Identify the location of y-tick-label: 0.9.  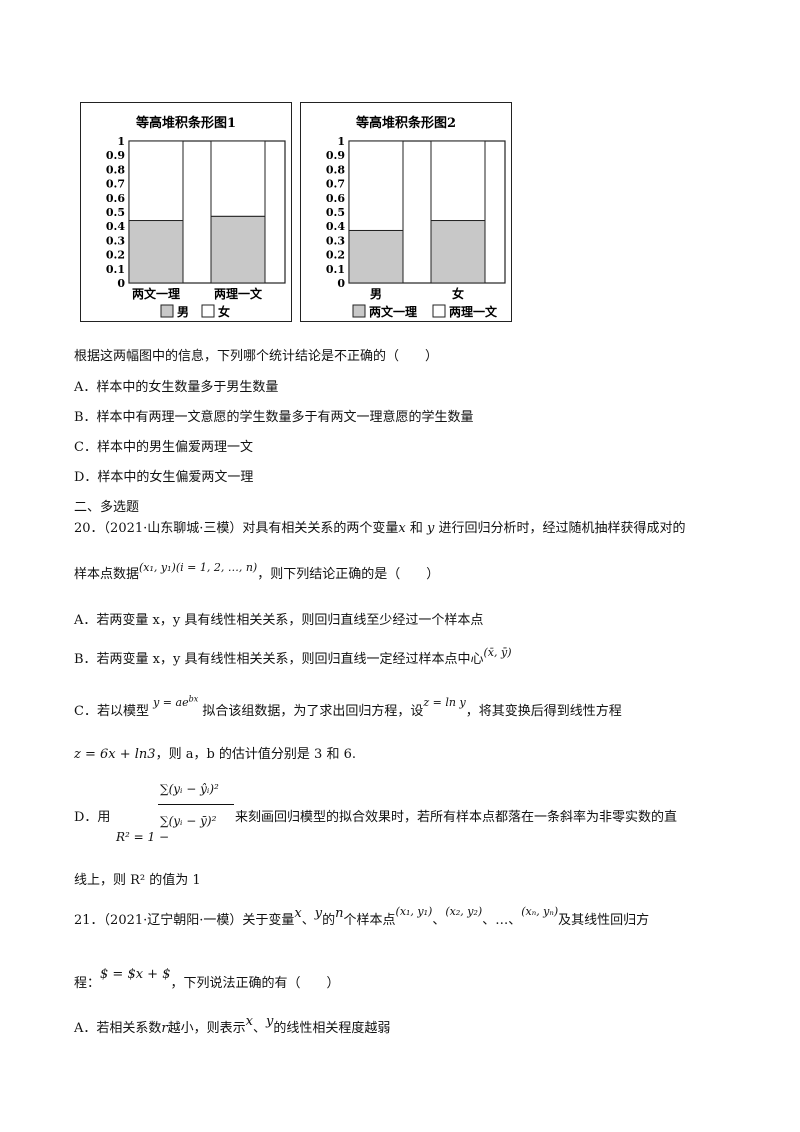
(335, 155).